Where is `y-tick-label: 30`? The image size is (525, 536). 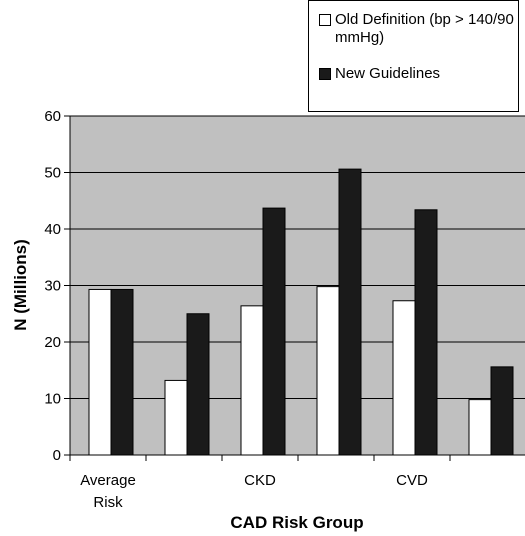 y-tick-label: 30 is located at coordinates (52, 286).